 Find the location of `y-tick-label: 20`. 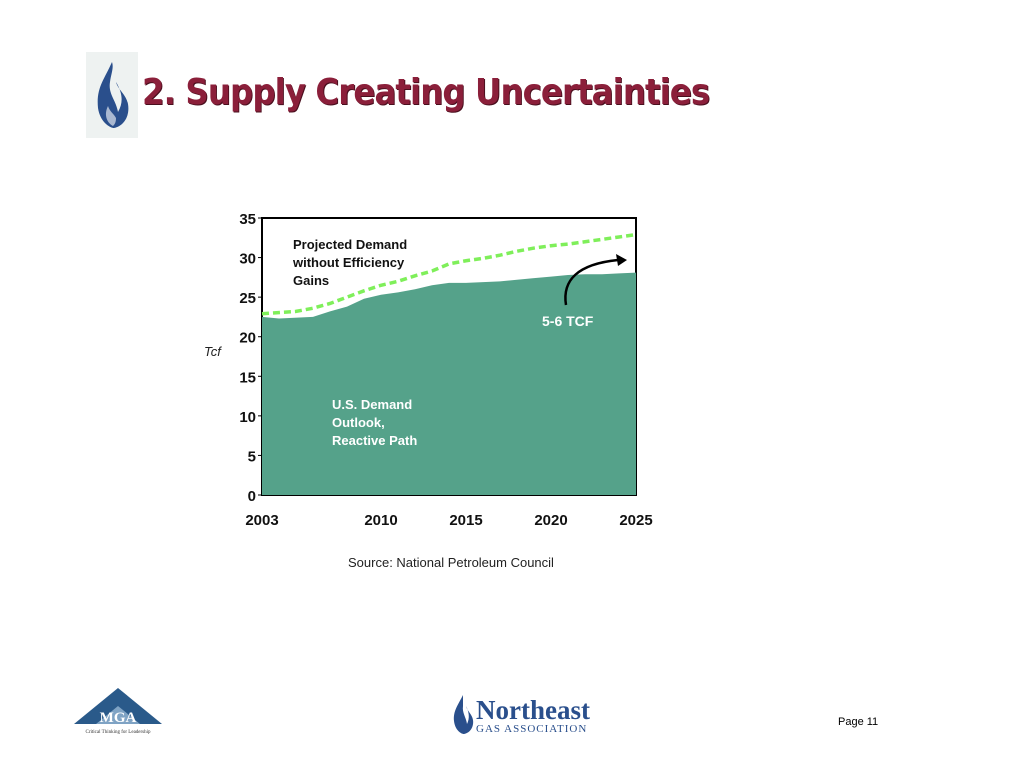

y-tick-label: 20 is located at coordinates (247, 338).